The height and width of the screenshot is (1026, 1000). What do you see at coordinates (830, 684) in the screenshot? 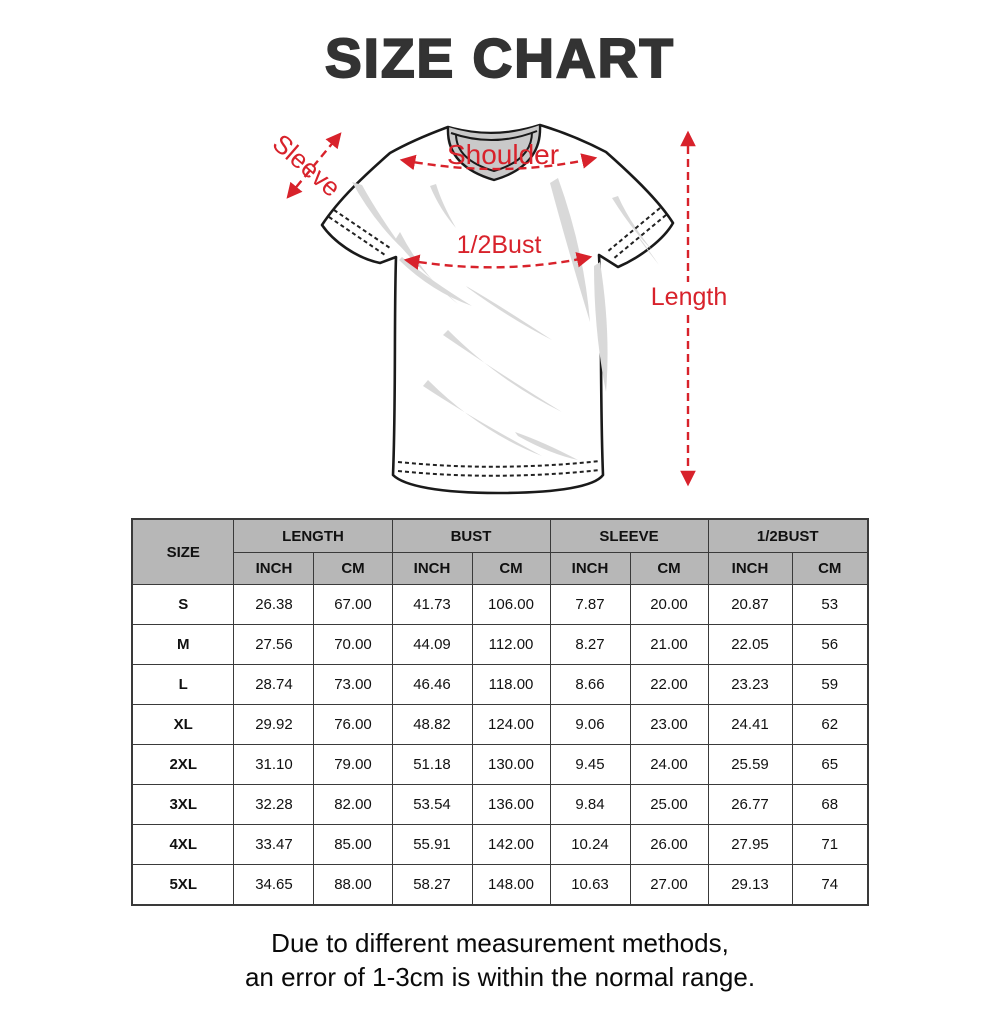
I see `value-cell: 59` at bounding box center [830, 684].